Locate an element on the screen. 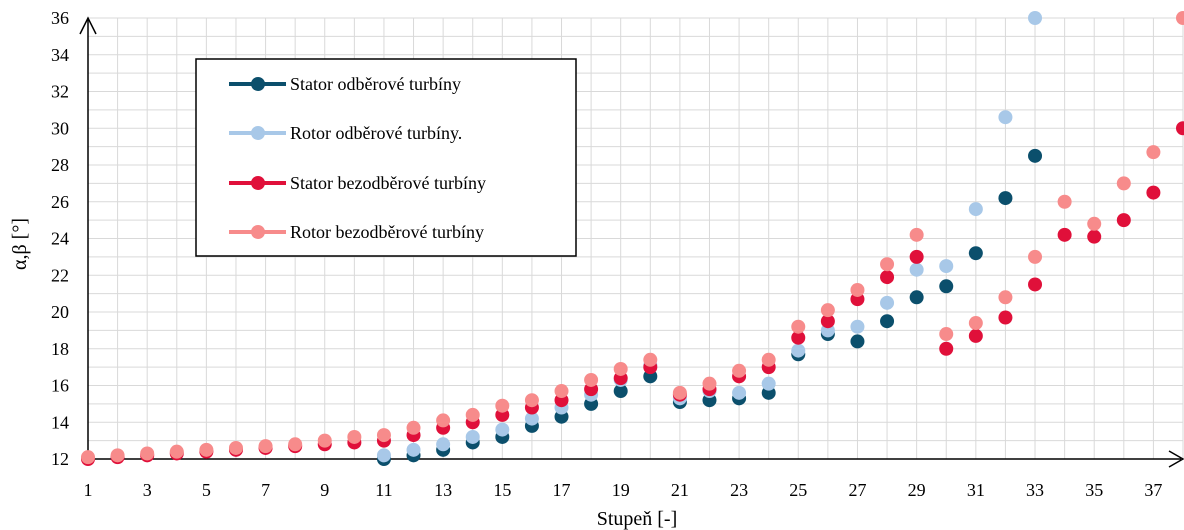 This screenshot has height=530, width=1184. x-tick-label: 5 is located at coordinates (206, 490).